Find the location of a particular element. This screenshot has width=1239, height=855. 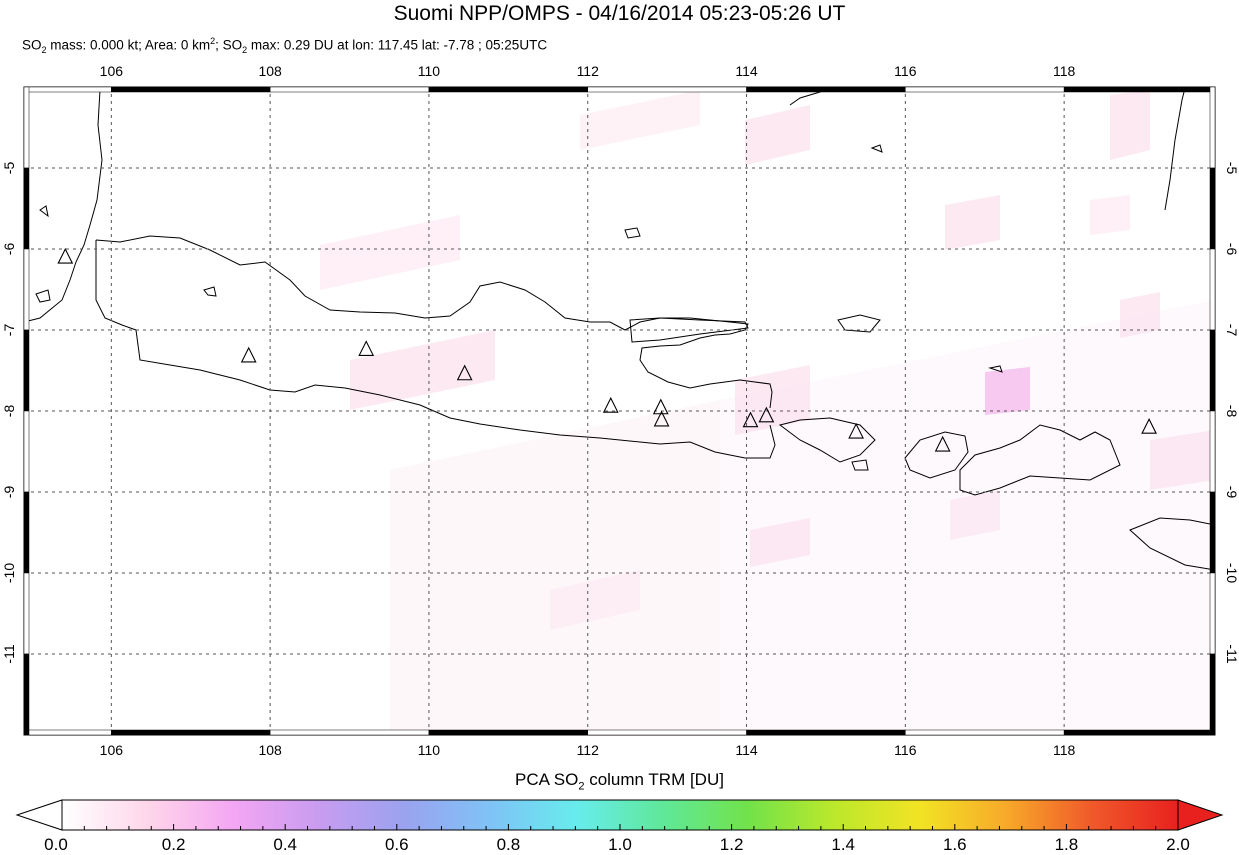

colorbar-tick-label: 0.4 is located at coordinates (285, 844).